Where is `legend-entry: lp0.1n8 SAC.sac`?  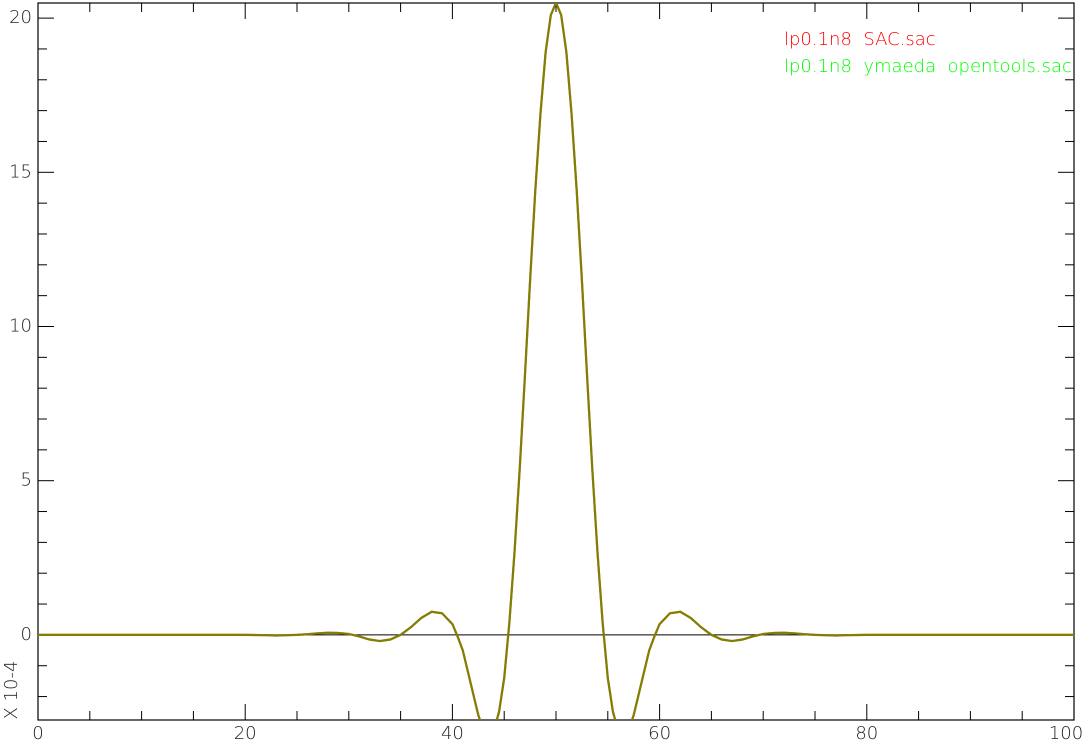
legend-entry: lp0.1n8 SAC.sac is located at coordinates (860, 39).